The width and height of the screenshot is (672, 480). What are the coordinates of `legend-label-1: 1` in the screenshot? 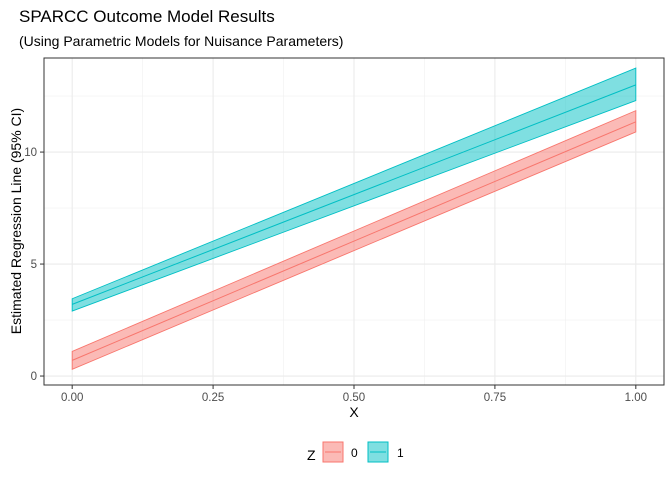 It's located at (400, 453).